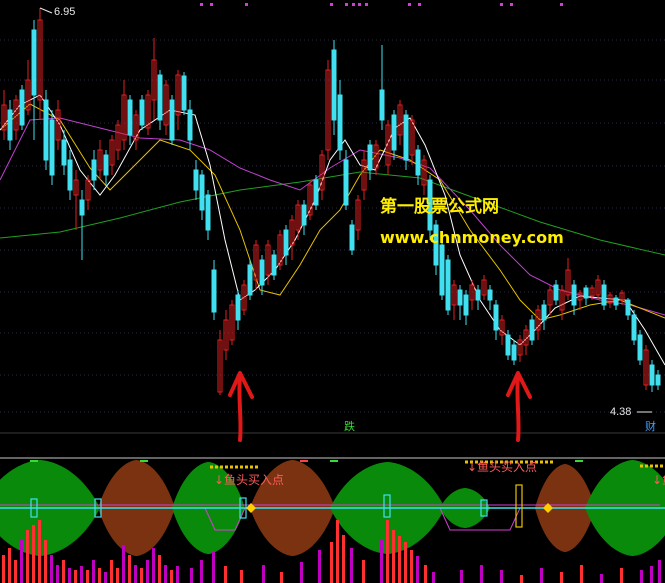  What do you see at coordinates (240, 407) in the screenshot?
I see `buy-arrow-shaft` at bounding box center [240, 407].